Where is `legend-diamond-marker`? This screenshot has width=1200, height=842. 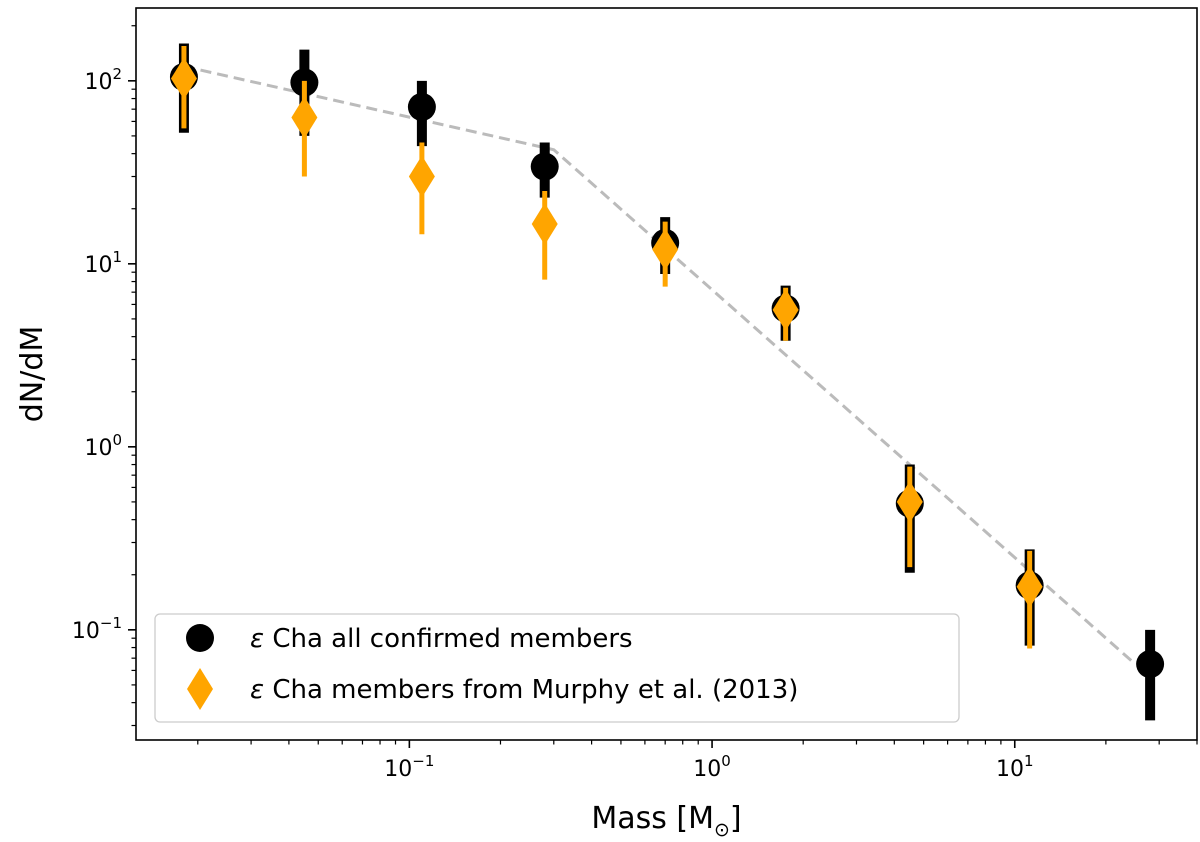
legend-diamond-marker is located at coordinates (200, 689).